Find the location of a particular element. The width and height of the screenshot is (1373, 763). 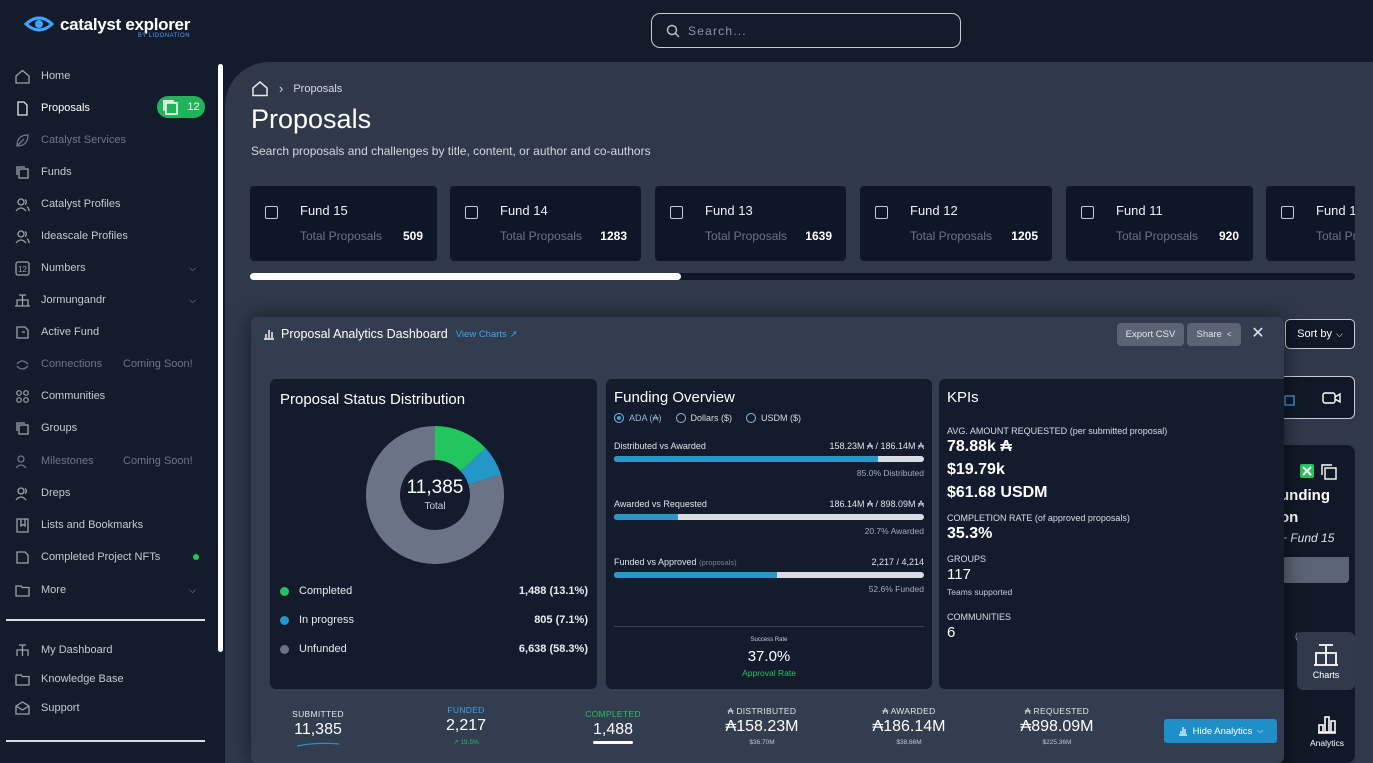

kpi-label: COMMUNITIES is located at coordinates (979, 617).